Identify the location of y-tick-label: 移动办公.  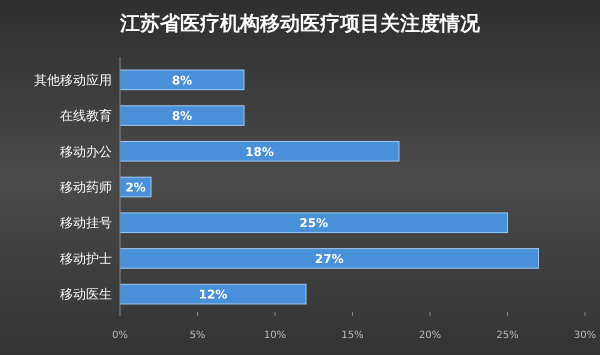
(86, 152).